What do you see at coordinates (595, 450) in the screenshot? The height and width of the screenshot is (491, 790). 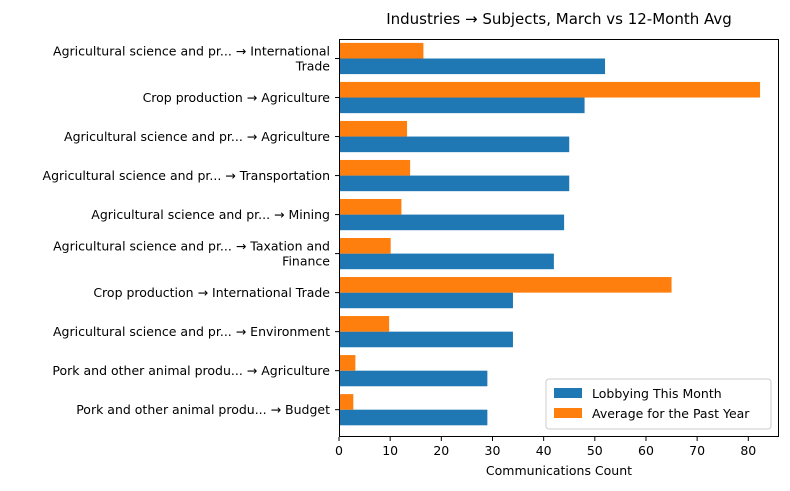 I see `x-tick-label: 50` at bounding box center [595, 450].